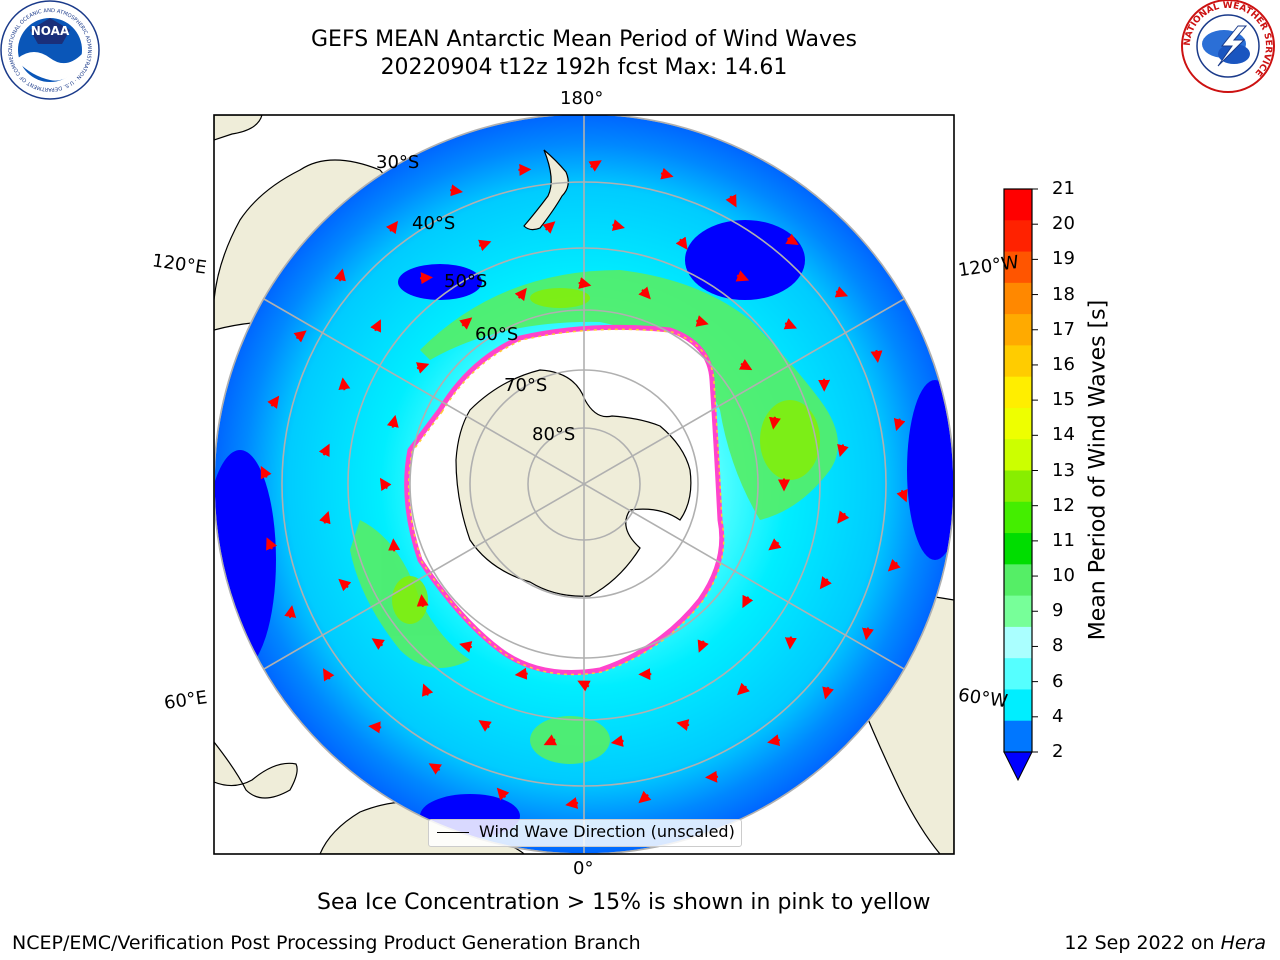 Image resolution: width=1280 pixels, height=960 pixels. Describe the element at coordinates (1063, 505) in the screenshot. I see `colorbar-tick-label: 12` at that location.